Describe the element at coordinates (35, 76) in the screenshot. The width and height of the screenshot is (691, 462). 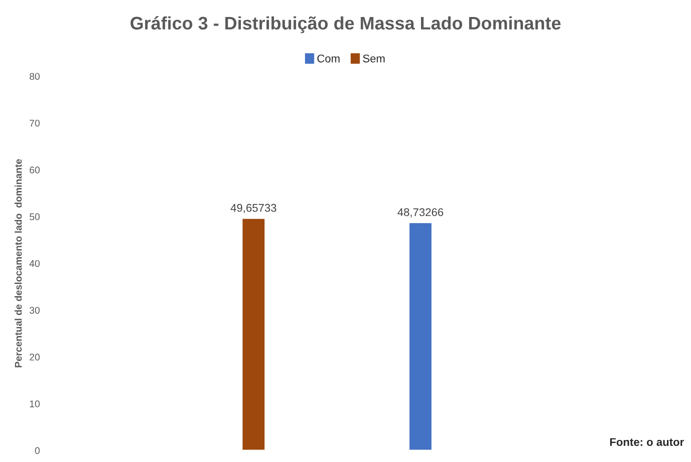
I see `y-tick-label: 80` at that location.